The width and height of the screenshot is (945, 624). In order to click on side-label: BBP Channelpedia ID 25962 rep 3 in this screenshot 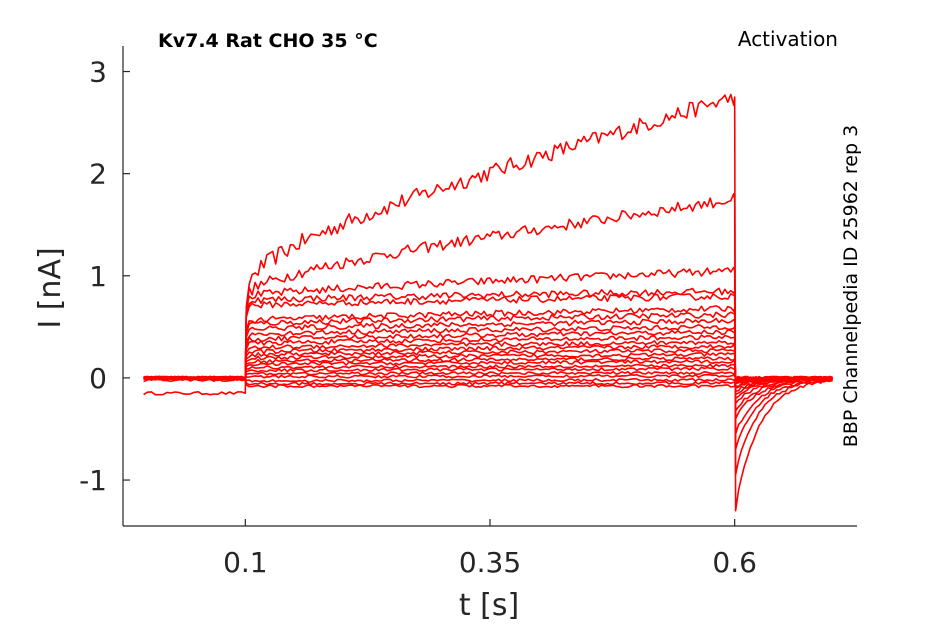, I will do `click(851, 286)`.